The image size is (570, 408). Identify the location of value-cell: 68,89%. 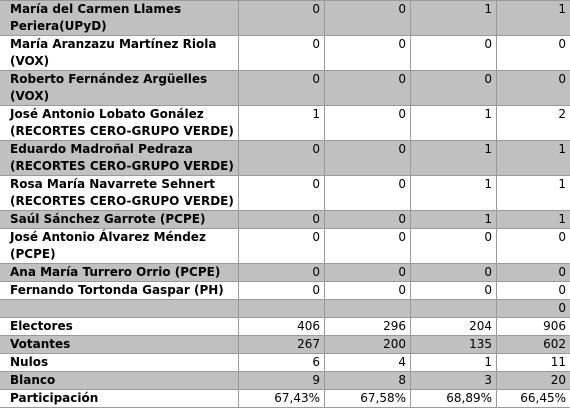
(454, 399).